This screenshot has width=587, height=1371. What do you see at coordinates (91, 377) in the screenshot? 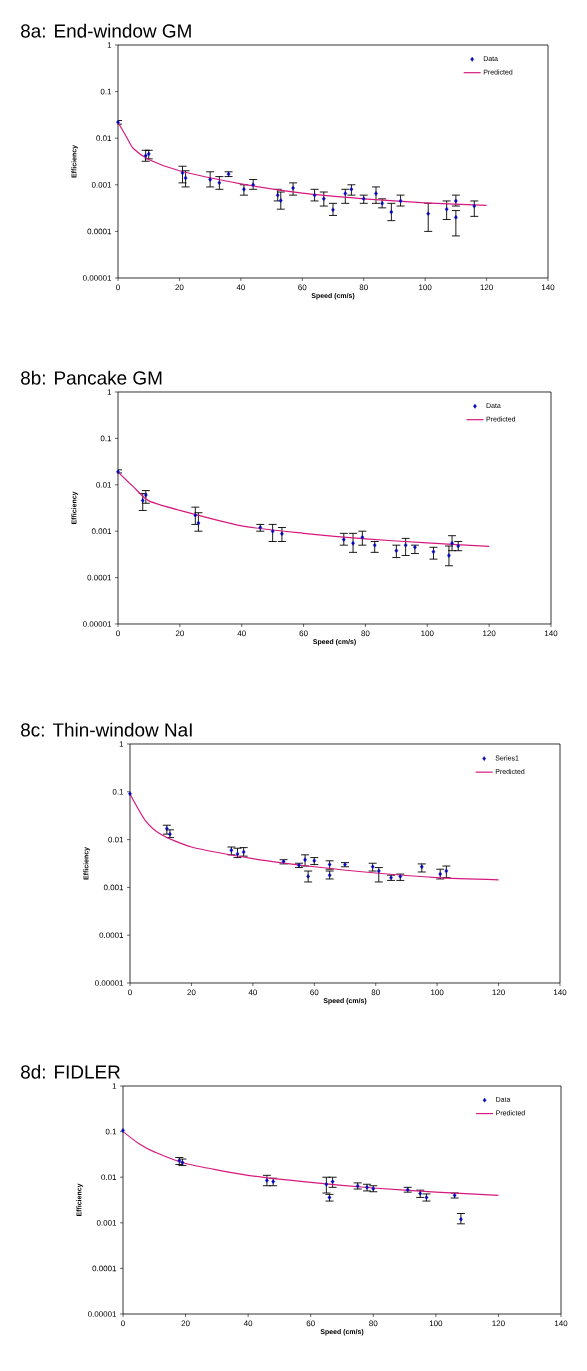
I see `chart-title: 8b: Pancake GM` at bounding box center [91, 377].